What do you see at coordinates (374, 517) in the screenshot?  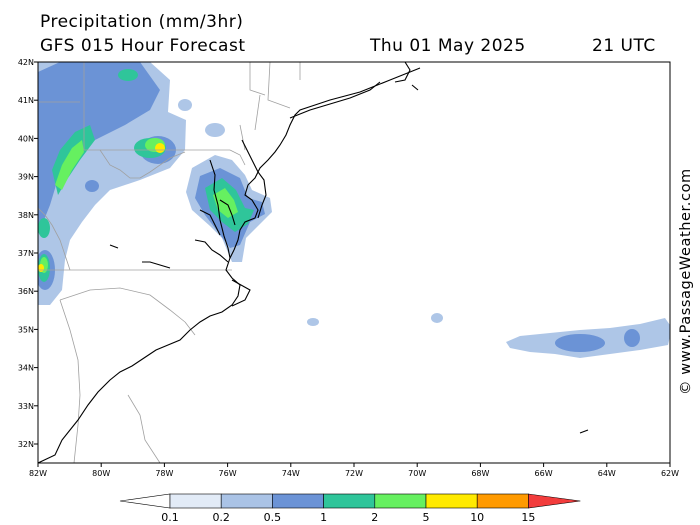 I see `legend-value: 2` at bounding box center [374, 517].